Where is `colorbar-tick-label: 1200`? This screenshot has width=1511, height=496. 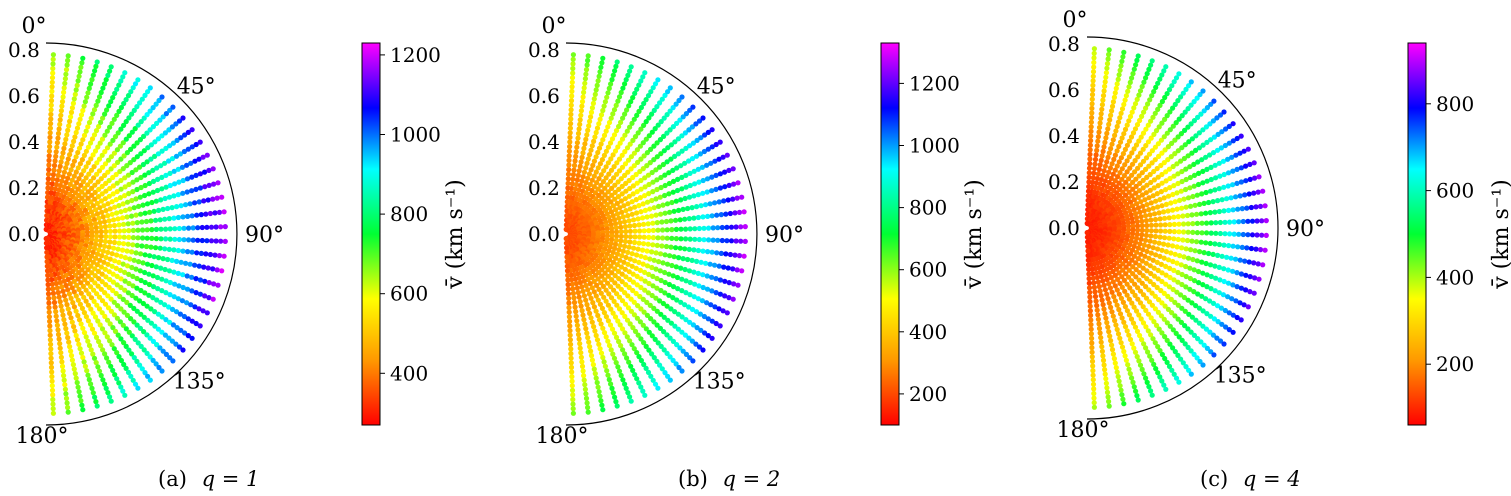
colorbar-tick-label: 1200 is located at coordinates (934, 83).